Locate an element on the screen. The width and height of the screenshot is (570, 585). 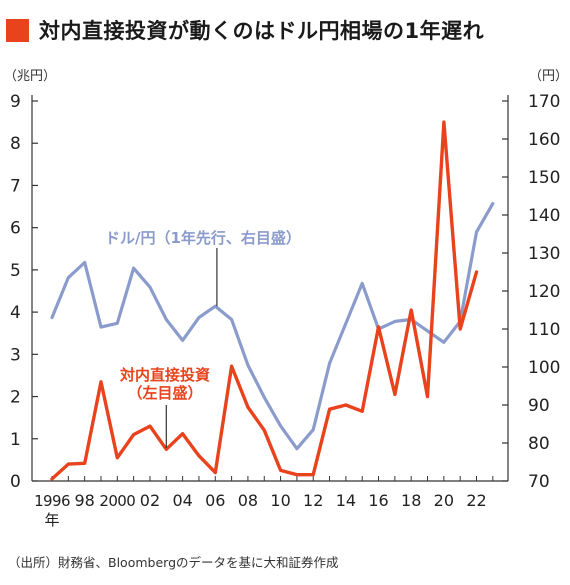
x-tick-label: 02 is located at coordinates (150, 500).